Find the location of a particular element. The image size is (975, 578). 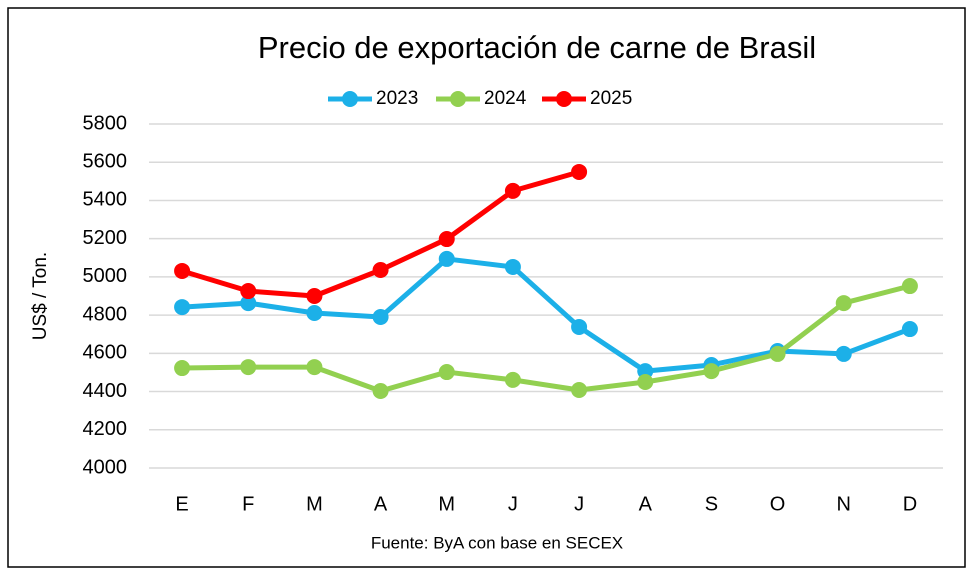

y-tick-label: 4000 is located at coordinates (105, 467).